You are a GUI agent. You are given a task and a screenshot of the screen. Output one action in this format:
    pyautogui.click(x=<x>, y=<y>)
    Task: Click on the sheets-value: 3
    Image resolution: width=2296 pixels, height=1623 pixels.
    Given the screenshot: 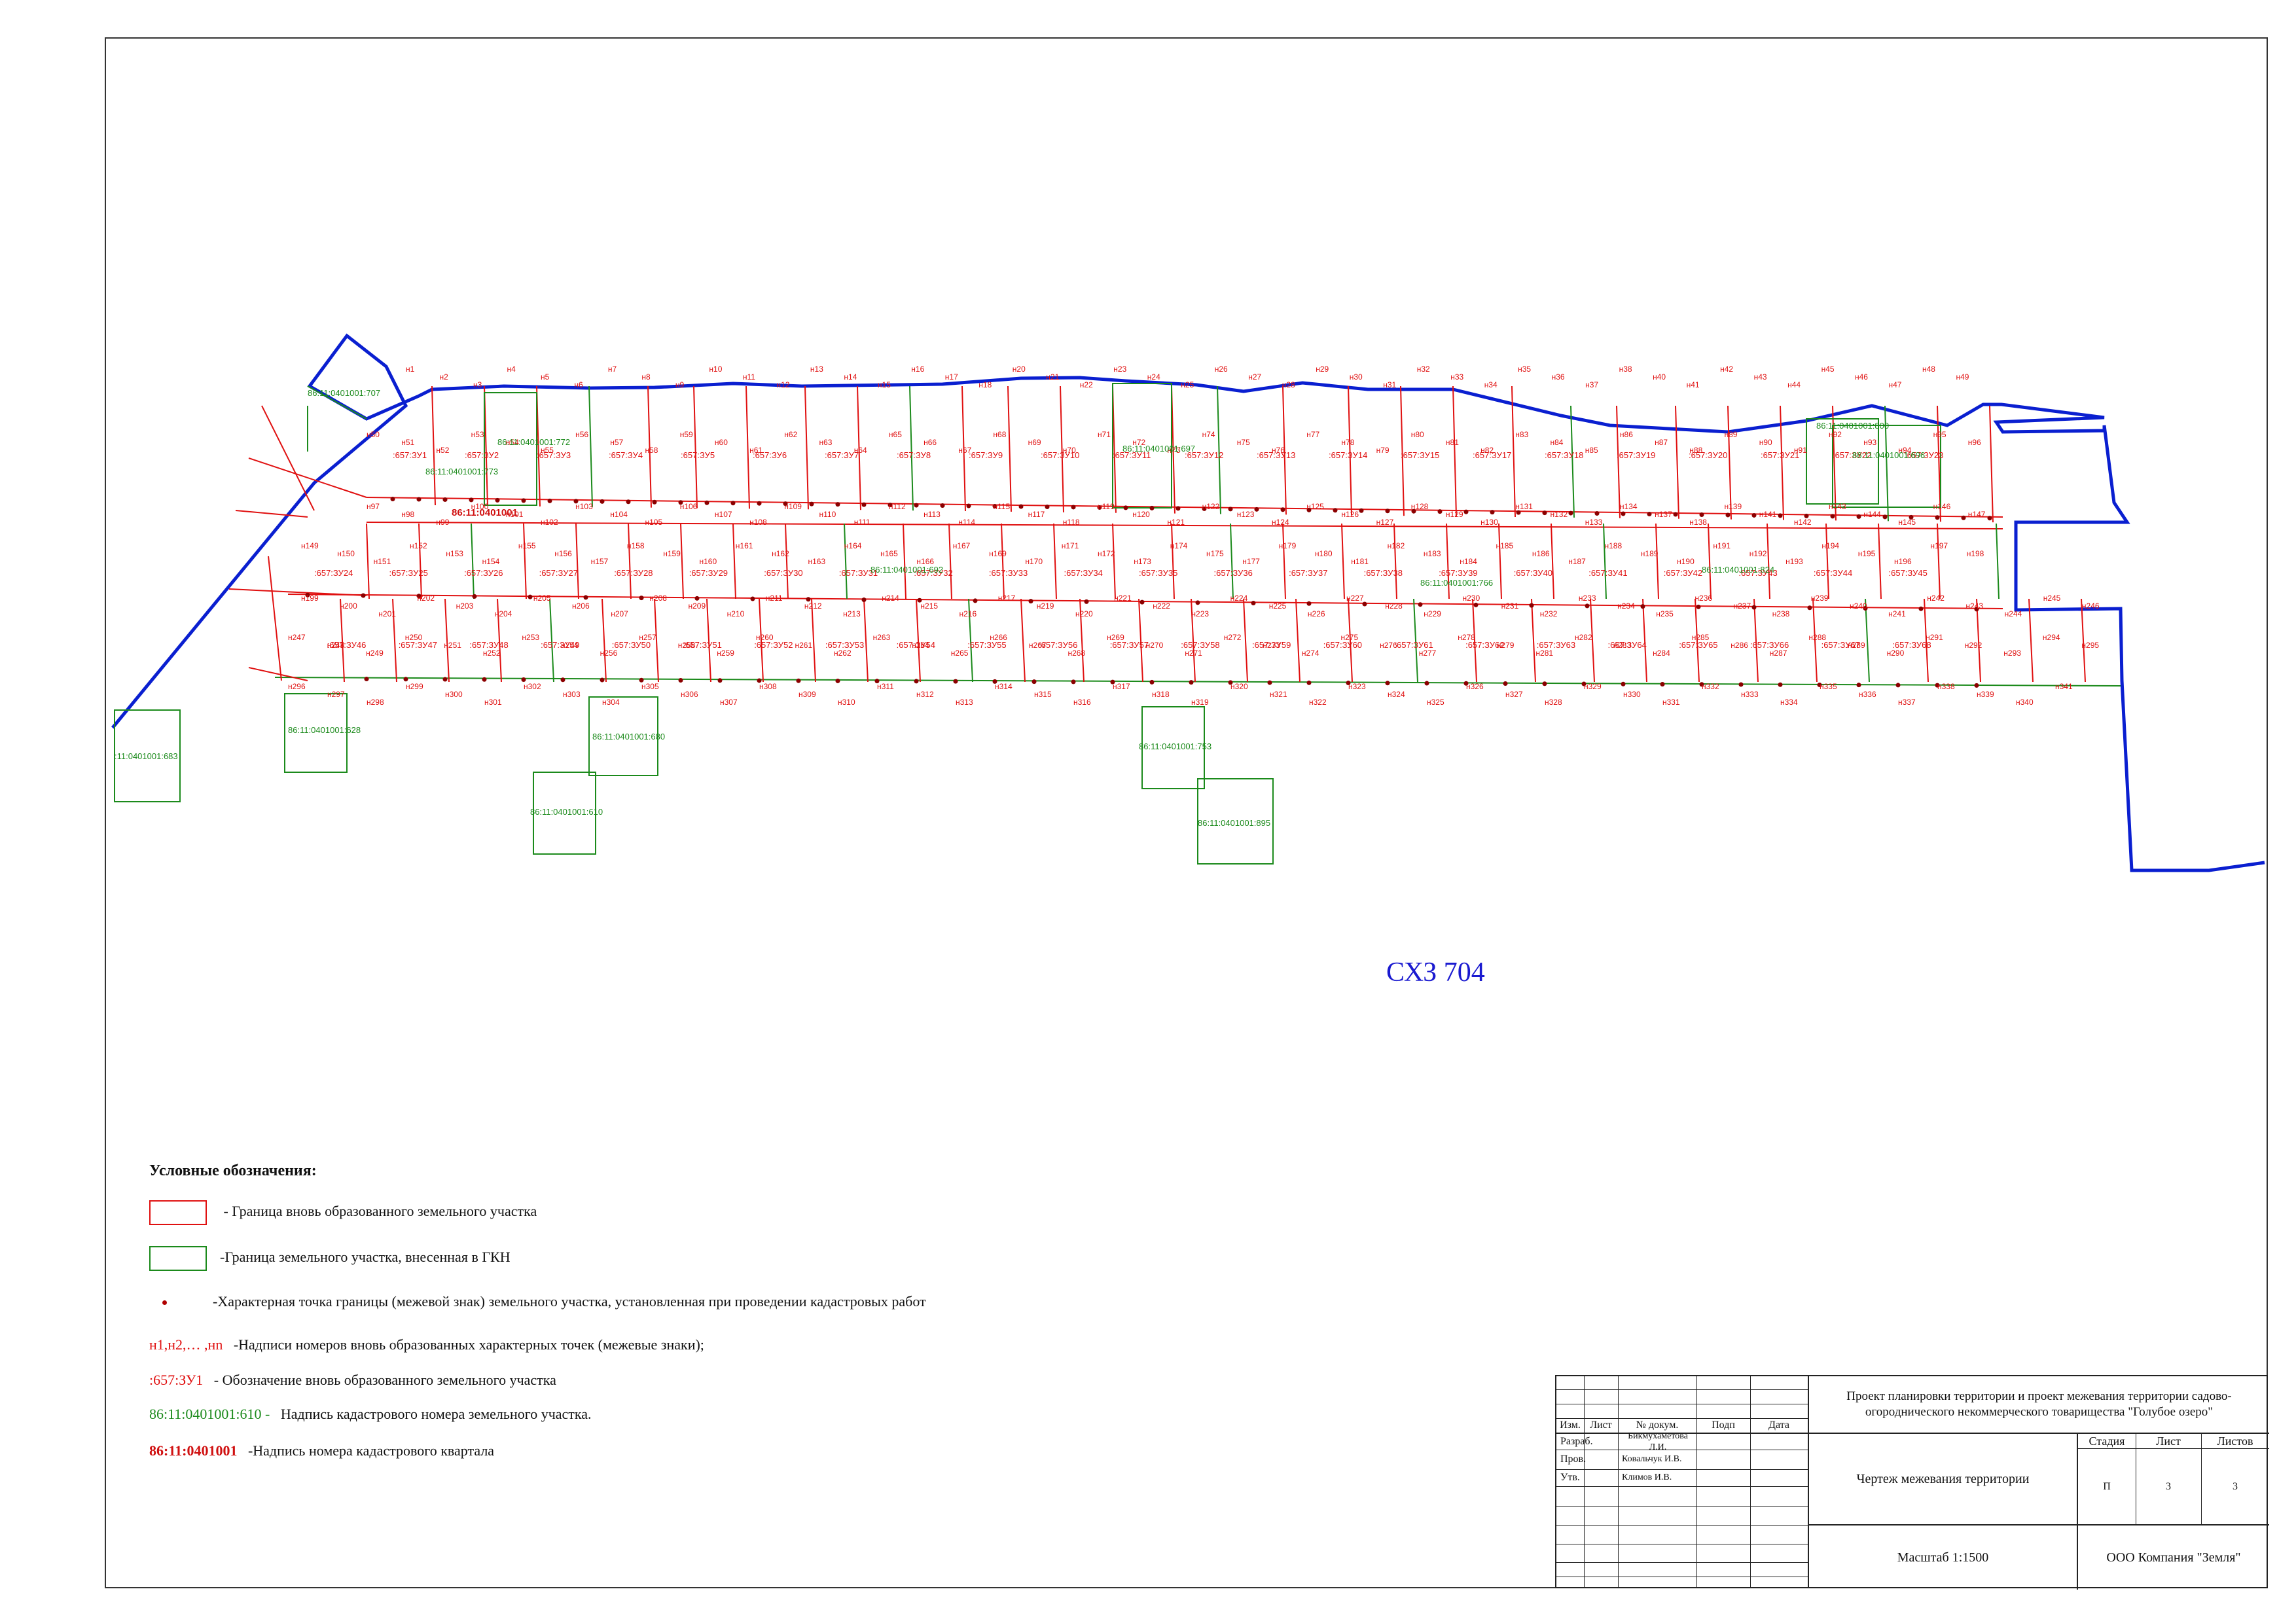 What is the action you would take?
    pyautogui.click(x=2235, y=1486)
    